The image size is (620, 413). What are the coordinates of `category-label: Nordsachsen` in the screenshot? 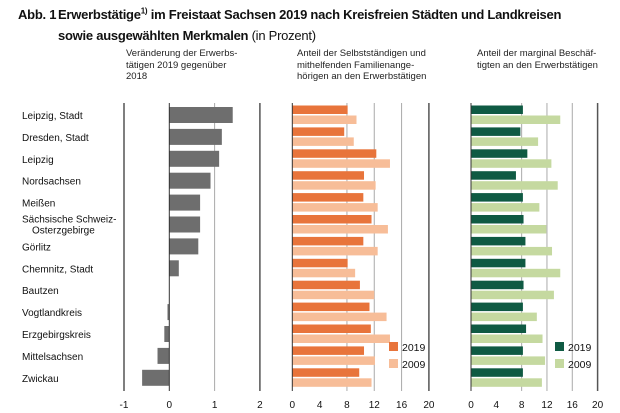 It's located at (51, 182).